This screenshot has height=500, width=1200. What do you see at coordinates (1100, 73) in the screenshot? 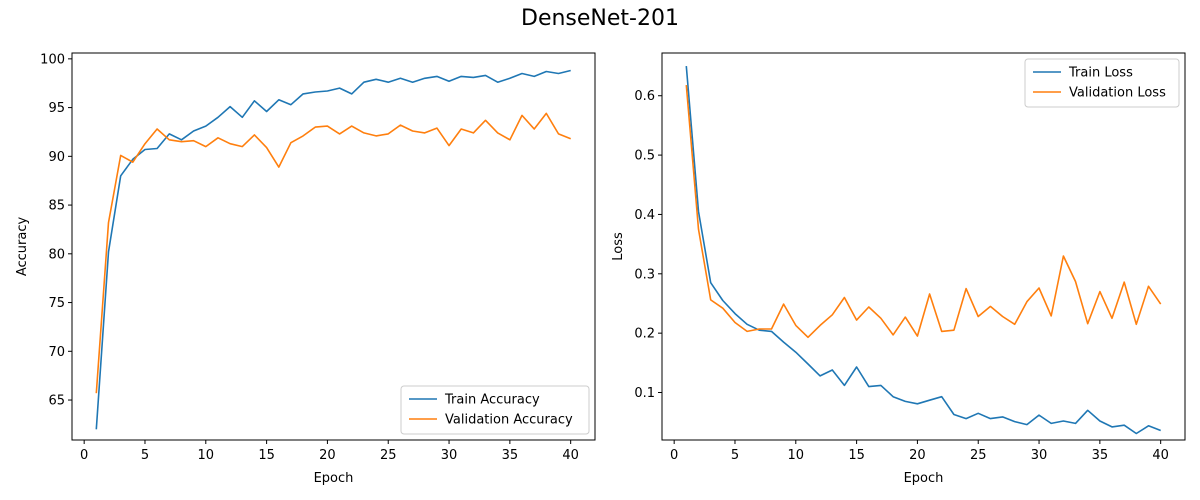
I see `legend-label: Train Loss` at bounding box center [1100, 73].